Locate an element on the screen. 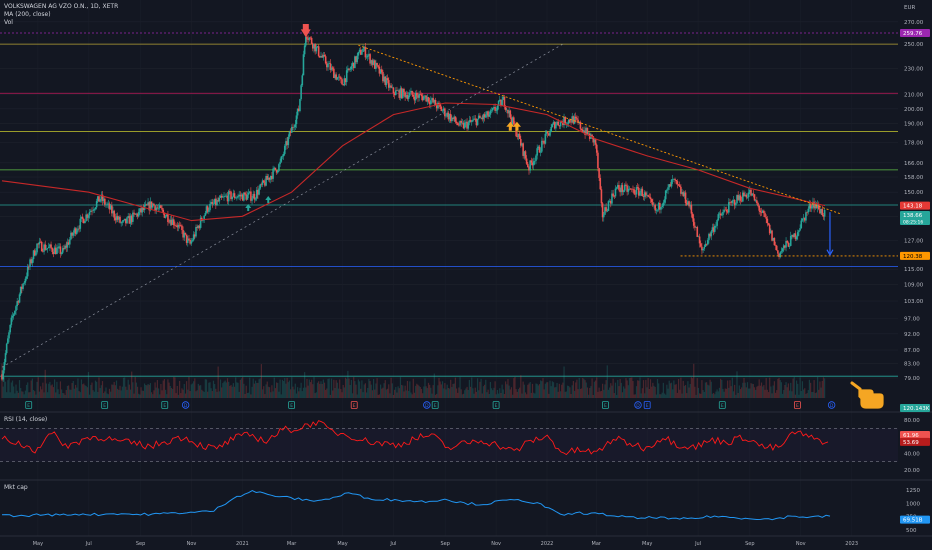 The width and height of the screenshot is (932, 550). price-tick-3: 210.00 is located at coordinates (914, 96).